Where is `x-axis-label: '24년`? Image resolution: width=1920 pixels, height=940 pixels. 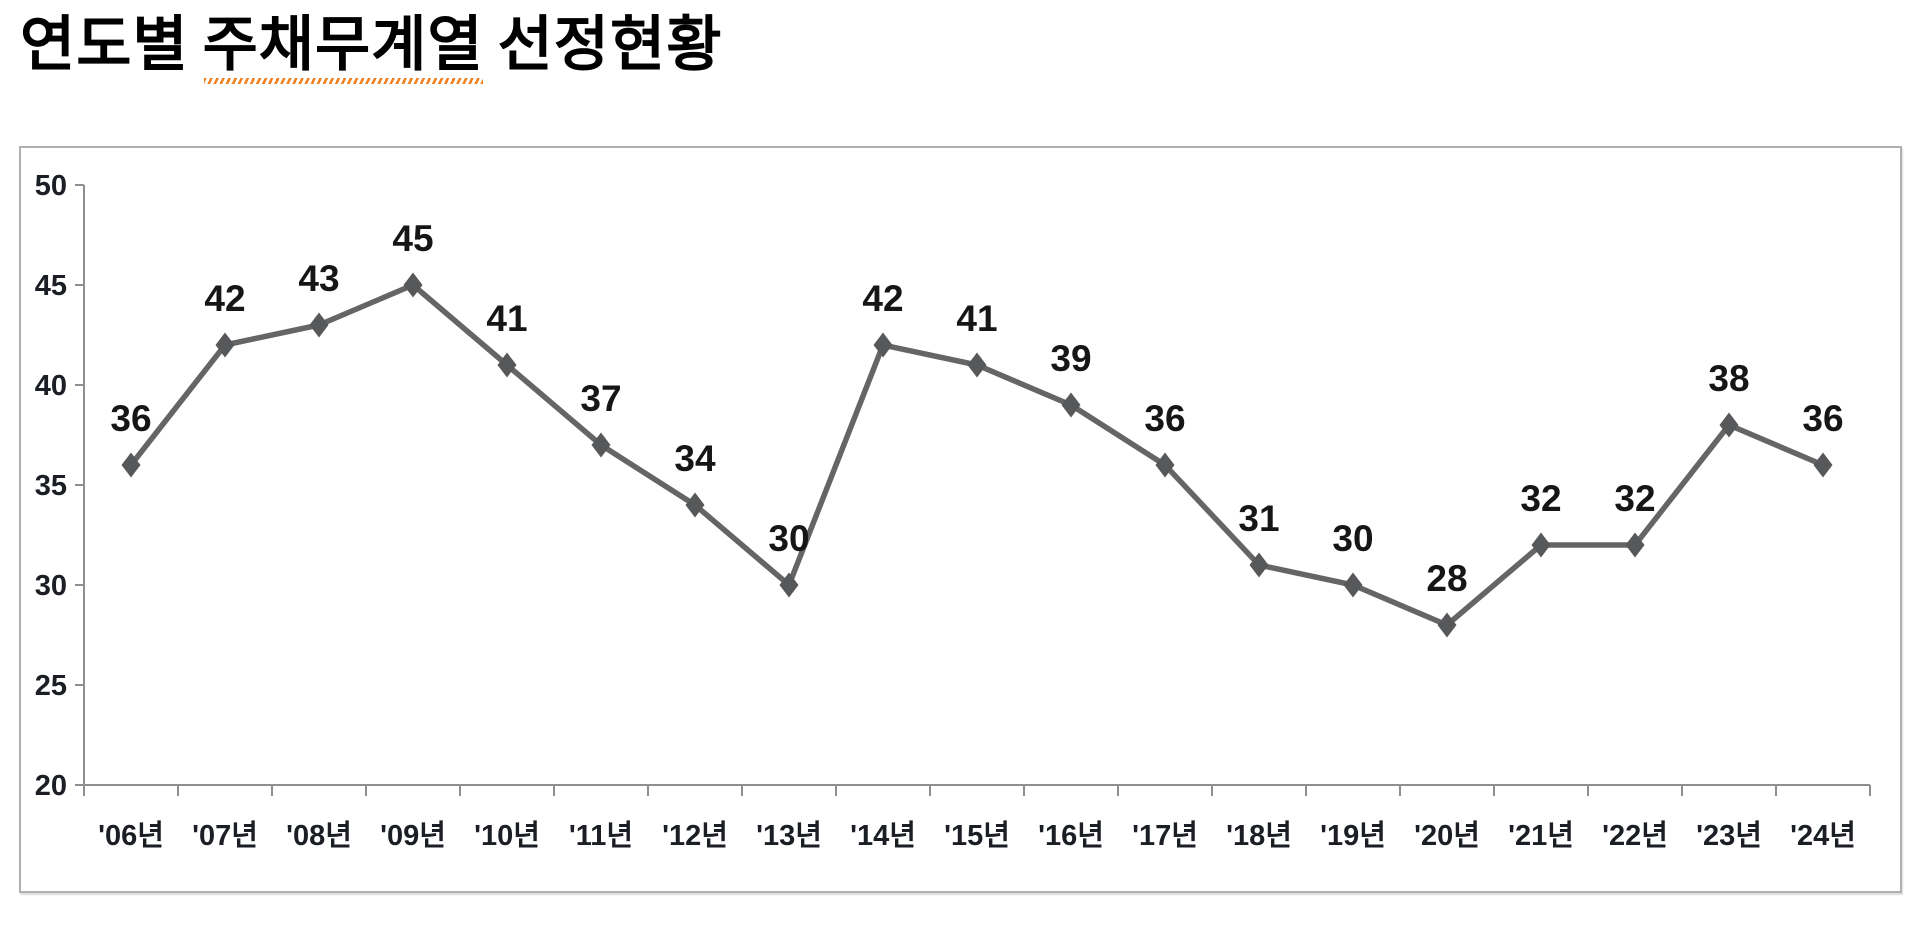
x-axis-label: '24년 is located at coordinates (1823, 835).